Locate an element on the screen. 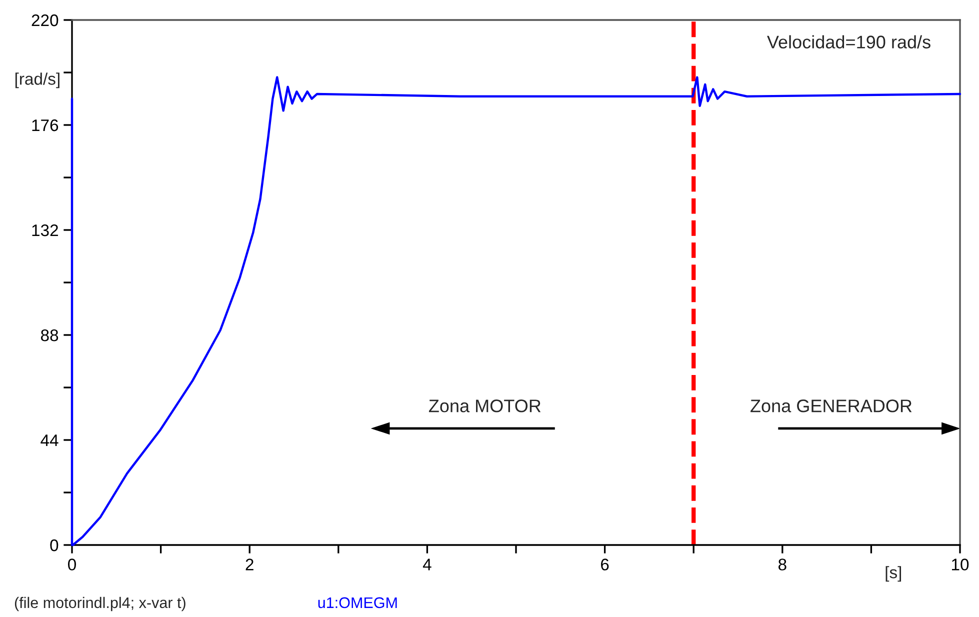 The image size is (979, 617). x-tick-label: 0 is located at coordinates (72, 564).